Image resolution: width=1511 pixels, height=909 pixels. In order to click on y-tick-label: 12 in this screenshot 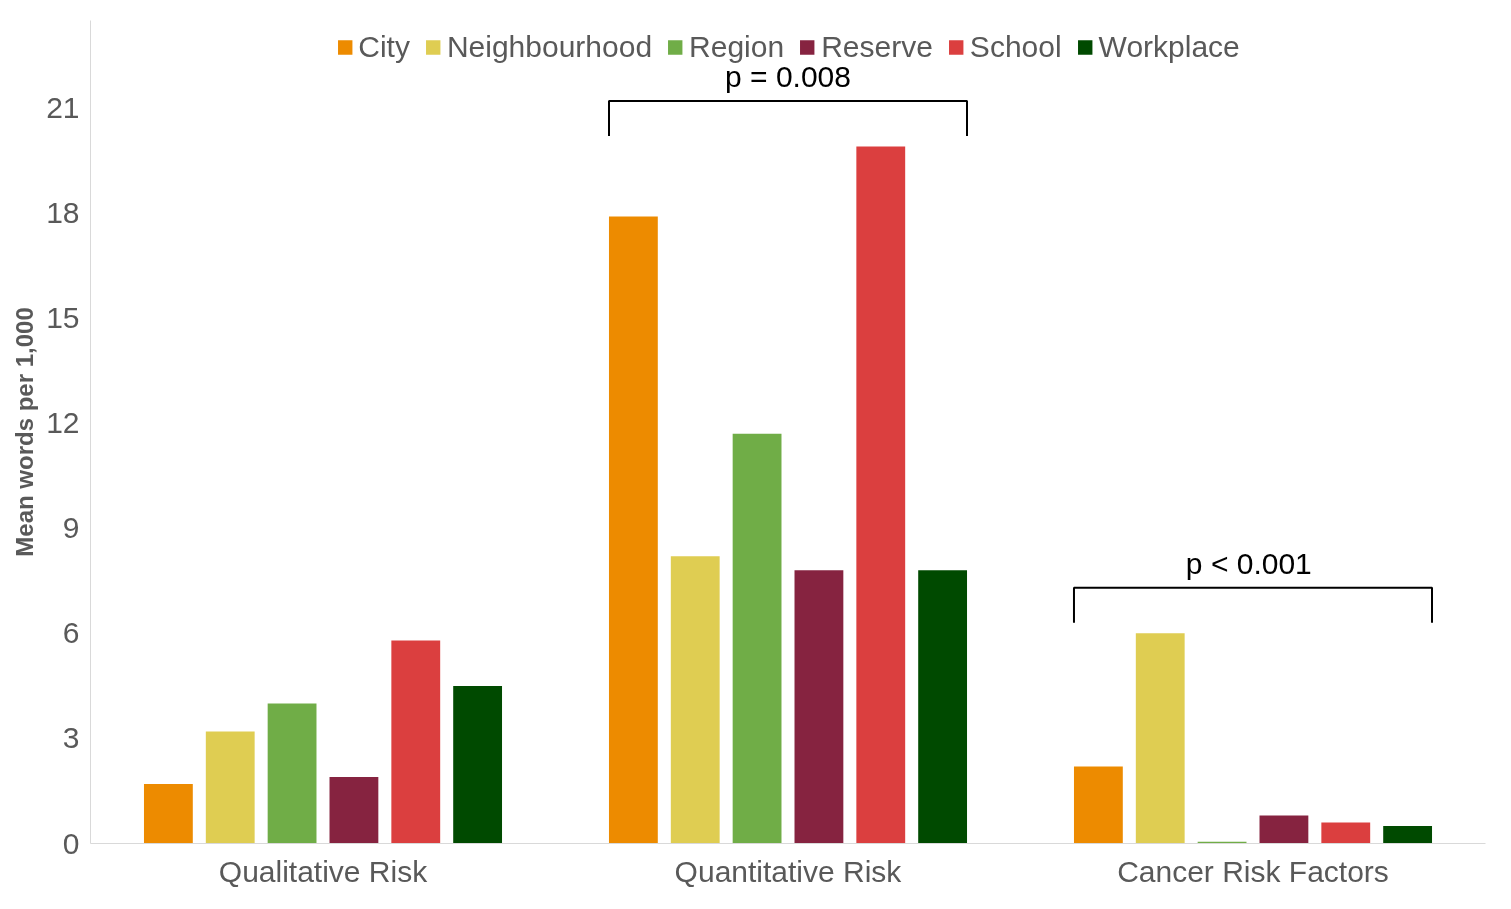, I will do `click(63, 423)`.